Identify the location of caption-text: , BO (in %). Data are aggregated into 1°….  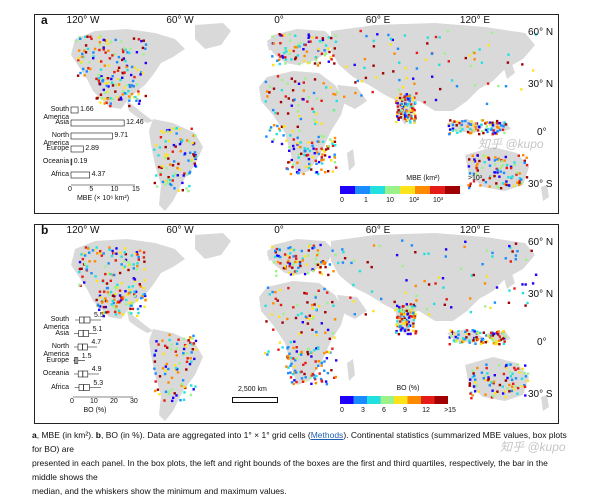
(205, 435).